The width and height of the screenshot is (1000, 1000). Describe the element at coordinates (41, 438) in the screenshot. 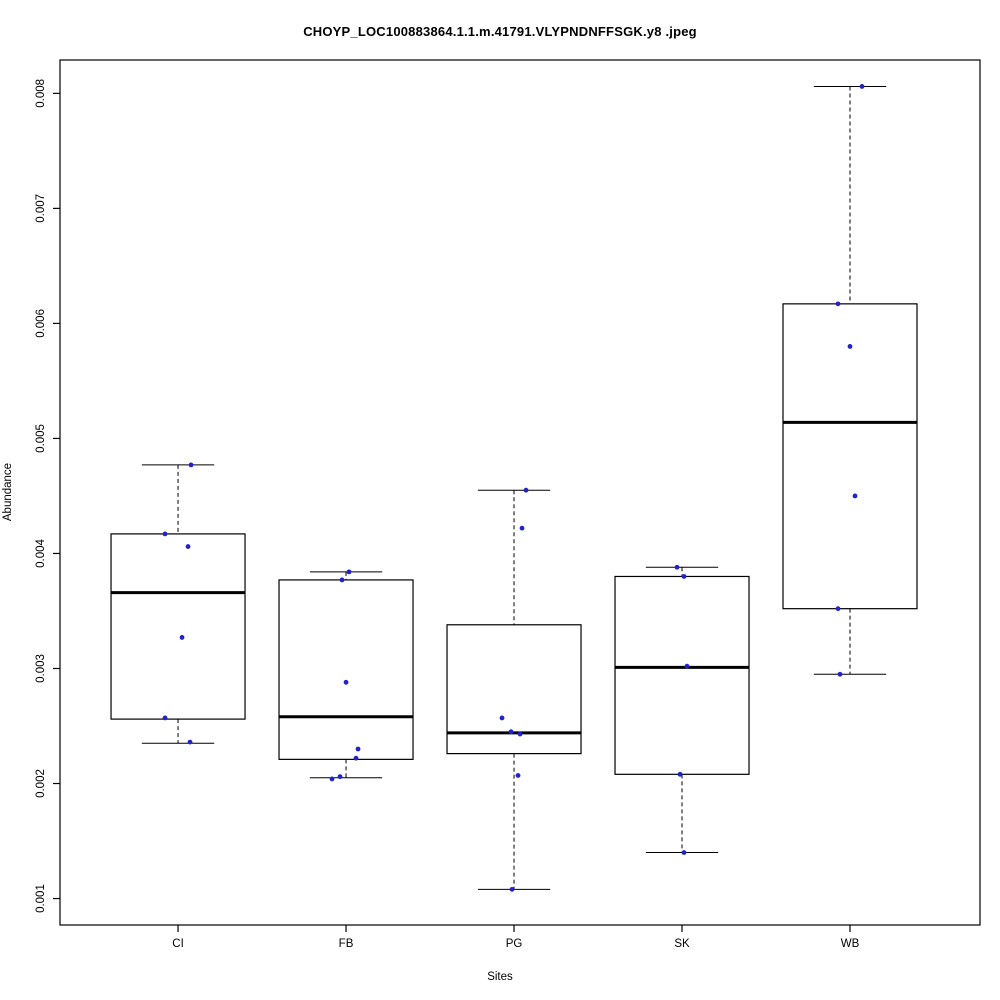

I see `y-tick-label: 0.005` at that location.